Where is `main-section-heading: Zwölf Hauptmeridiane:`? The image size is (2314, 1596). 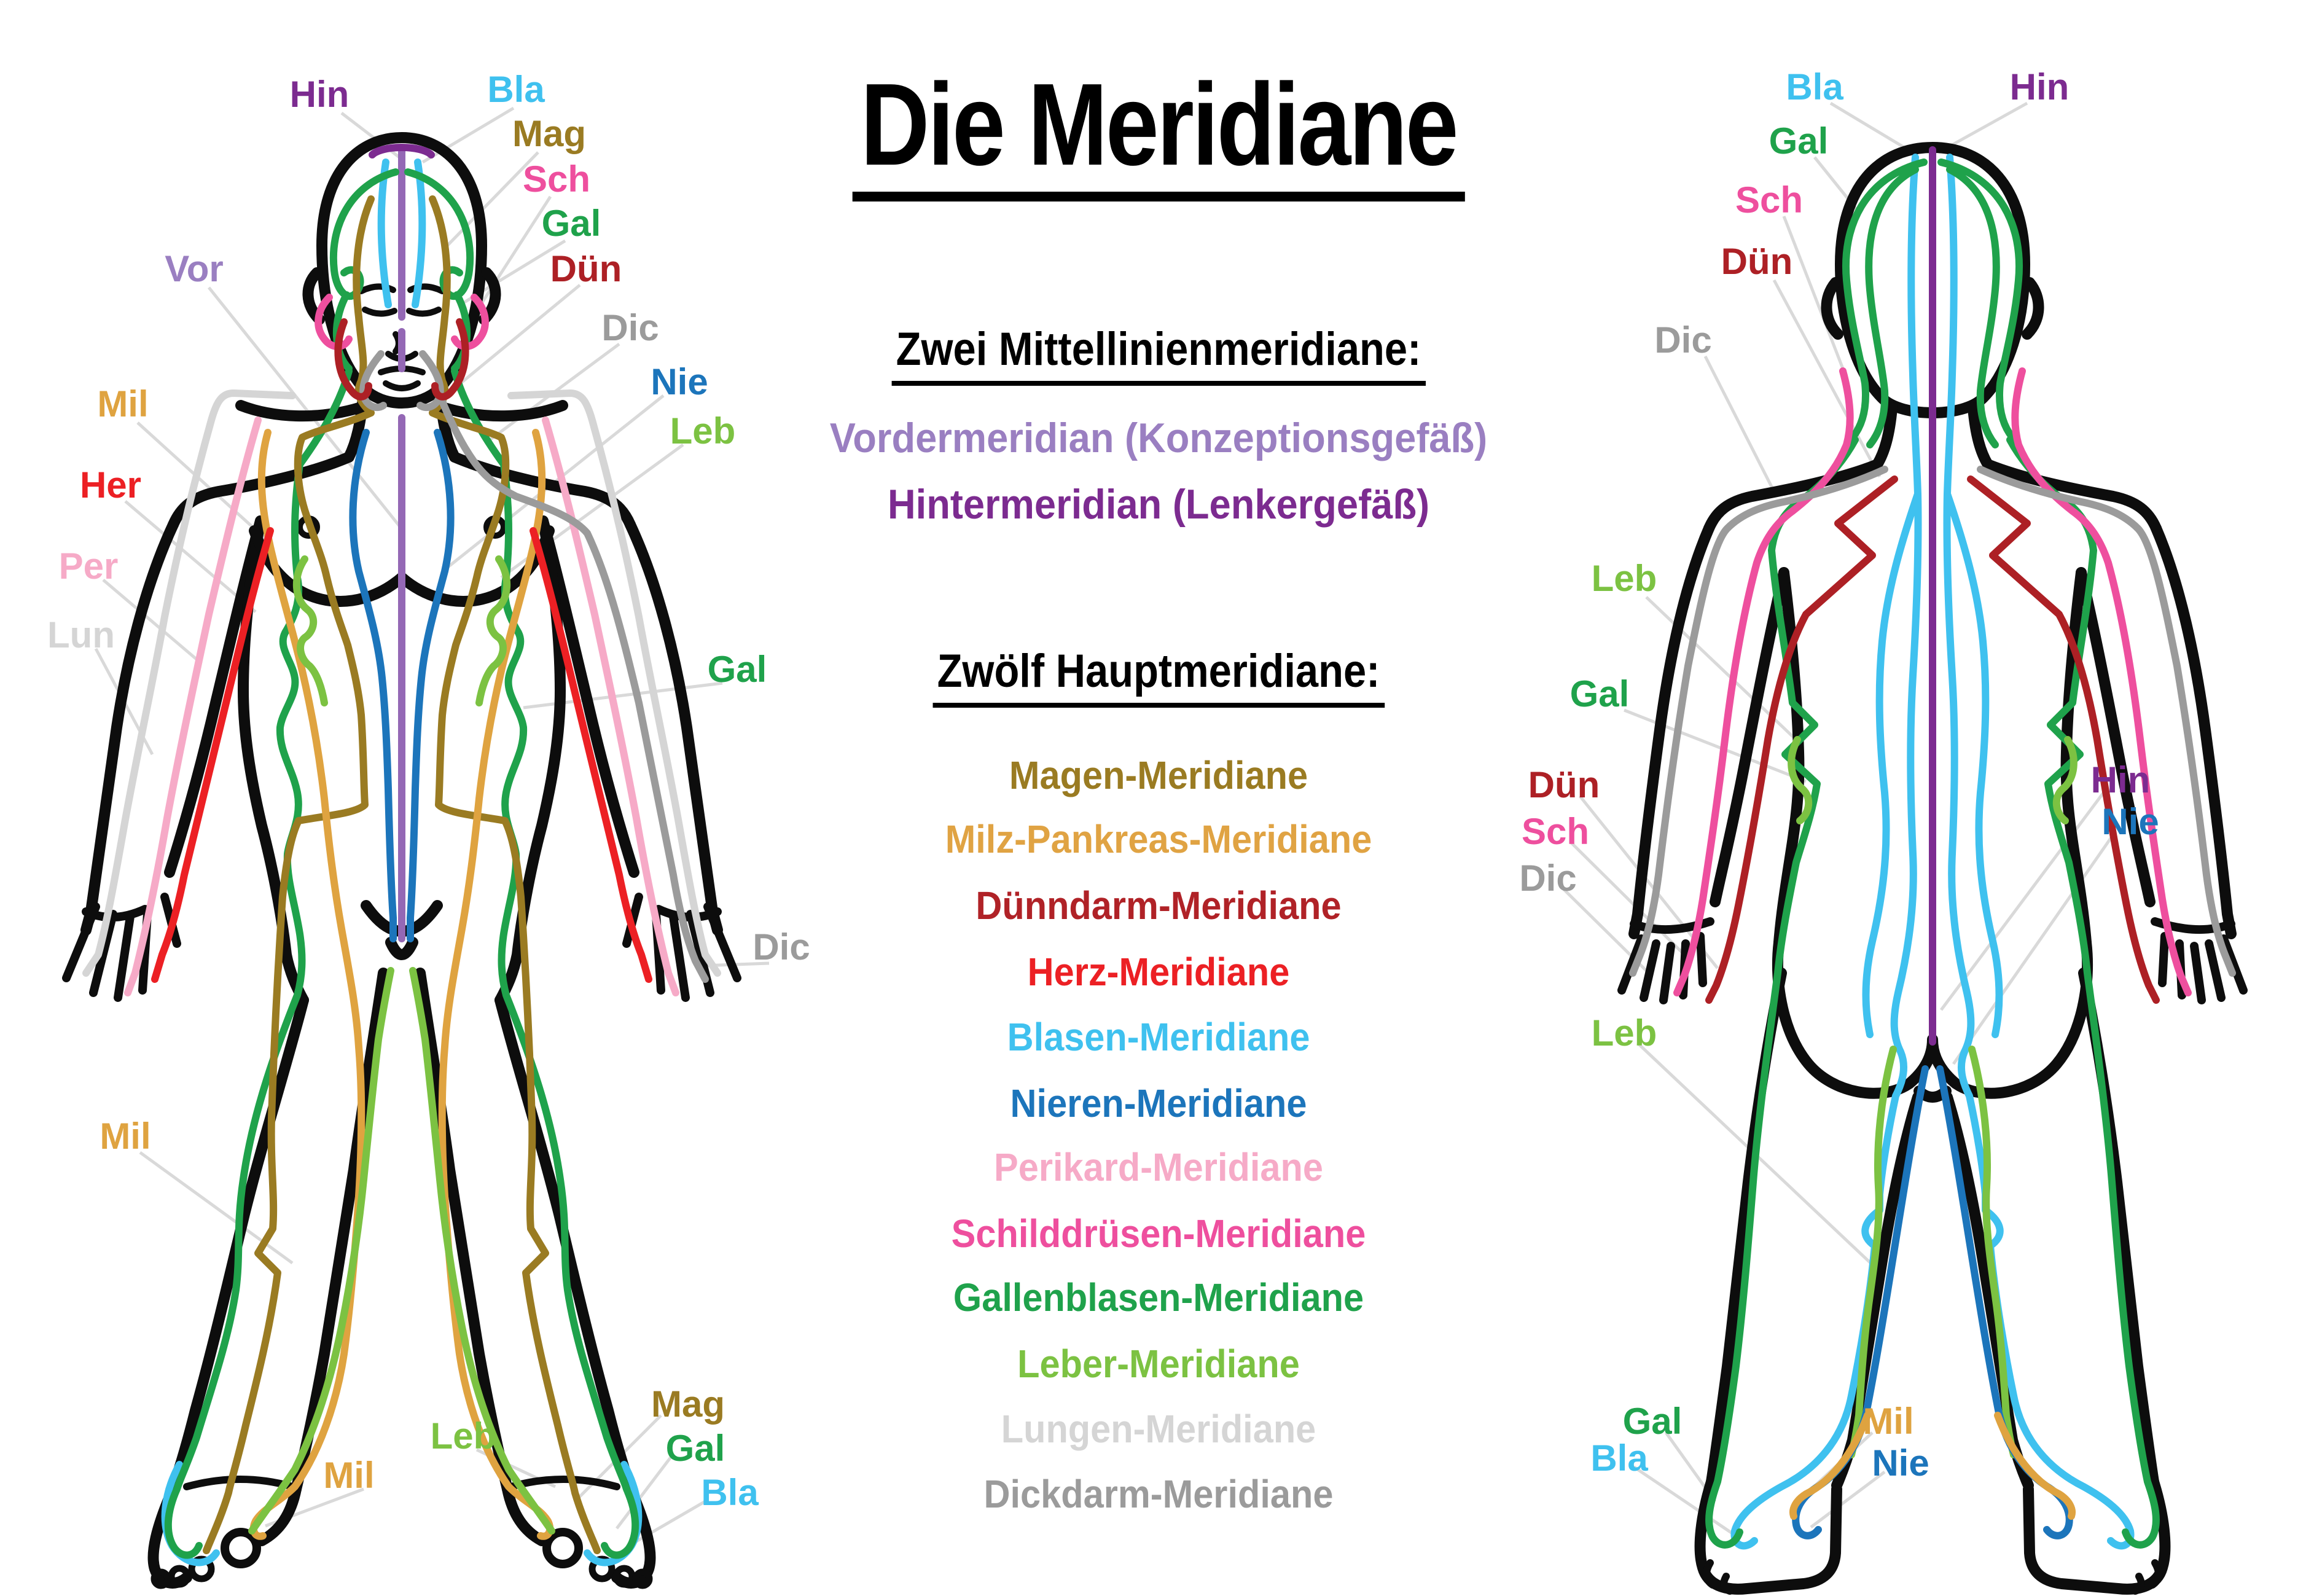 main-section-heading: Zwölf Hauptmeridiane: is located at coordinates (1158, 676).